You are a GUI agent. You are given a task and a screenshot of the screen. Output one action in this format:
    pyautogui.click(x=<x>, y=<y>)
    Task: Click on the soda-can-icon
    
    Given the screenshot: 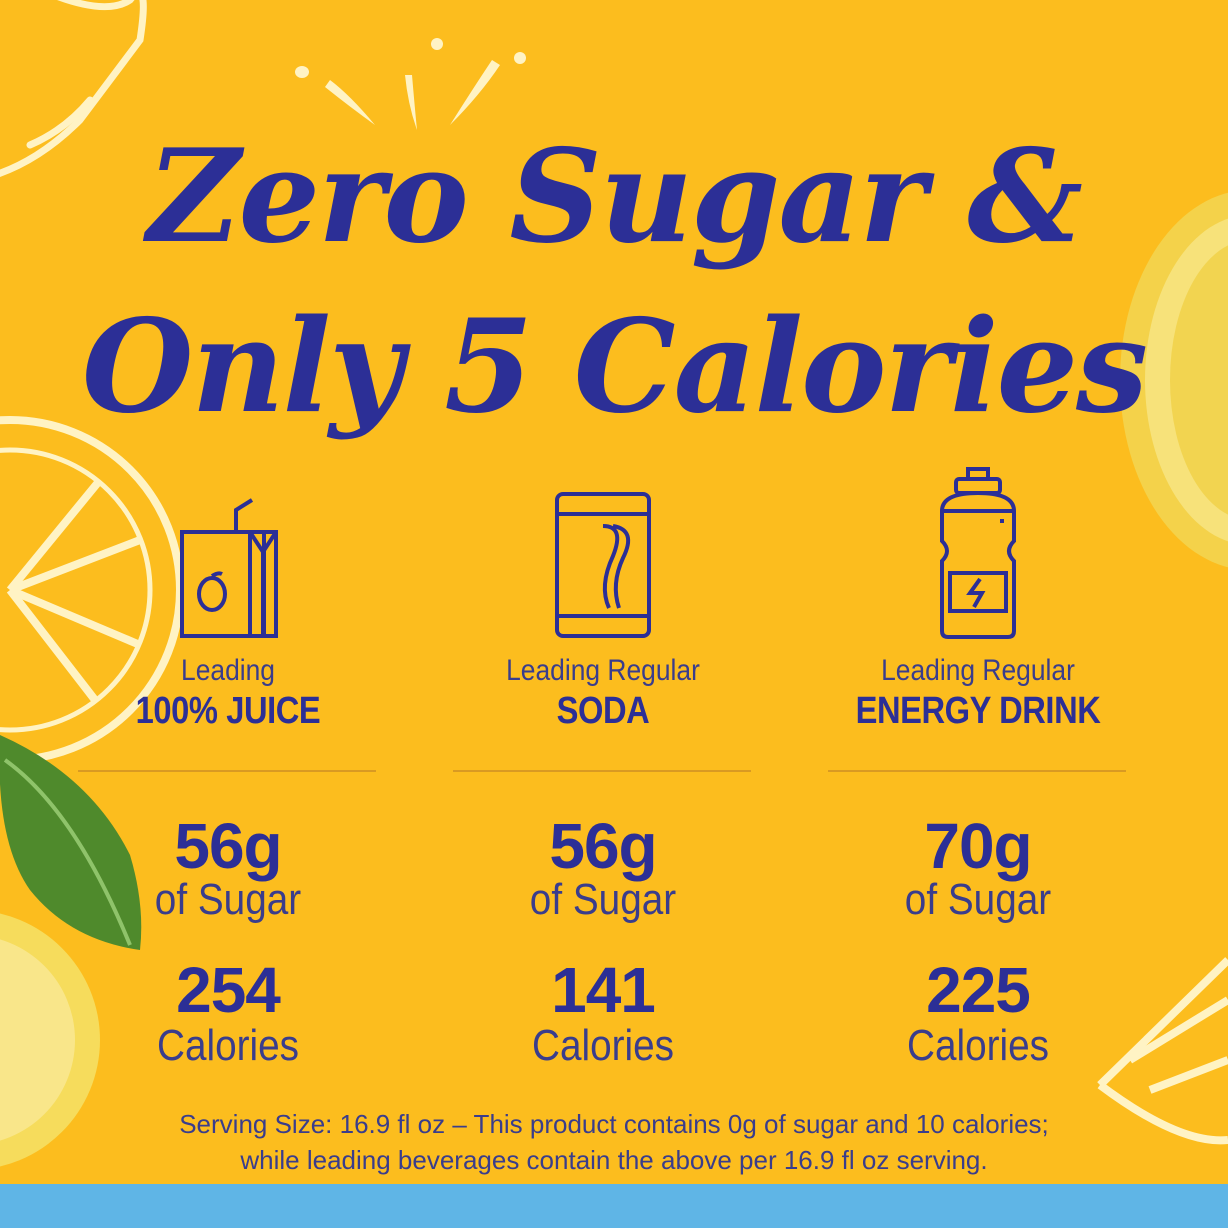 What is the action you would take?
    pyautogui.click(x=603, y=565)
    